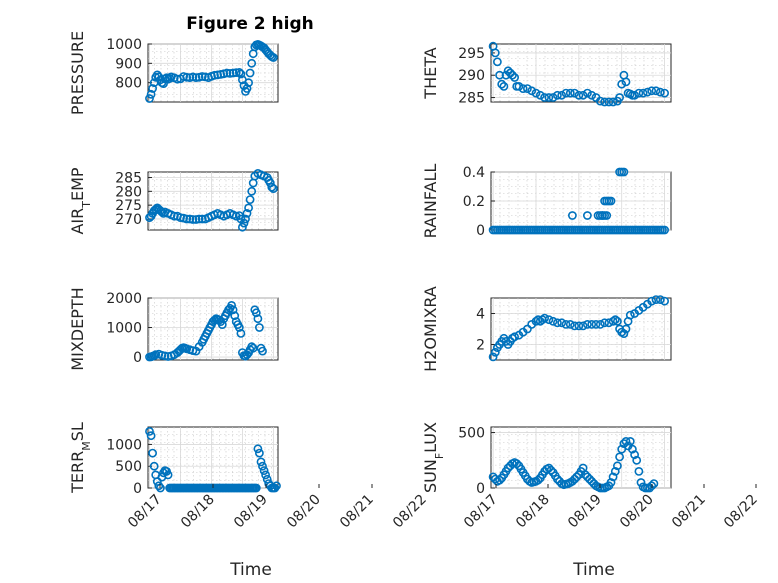 This screenshot has height=583, width=778. What do you see at coordinates (480, 315) in the screenshot?
I see `y-tick-label: 4` at bounding box center [480, 315].